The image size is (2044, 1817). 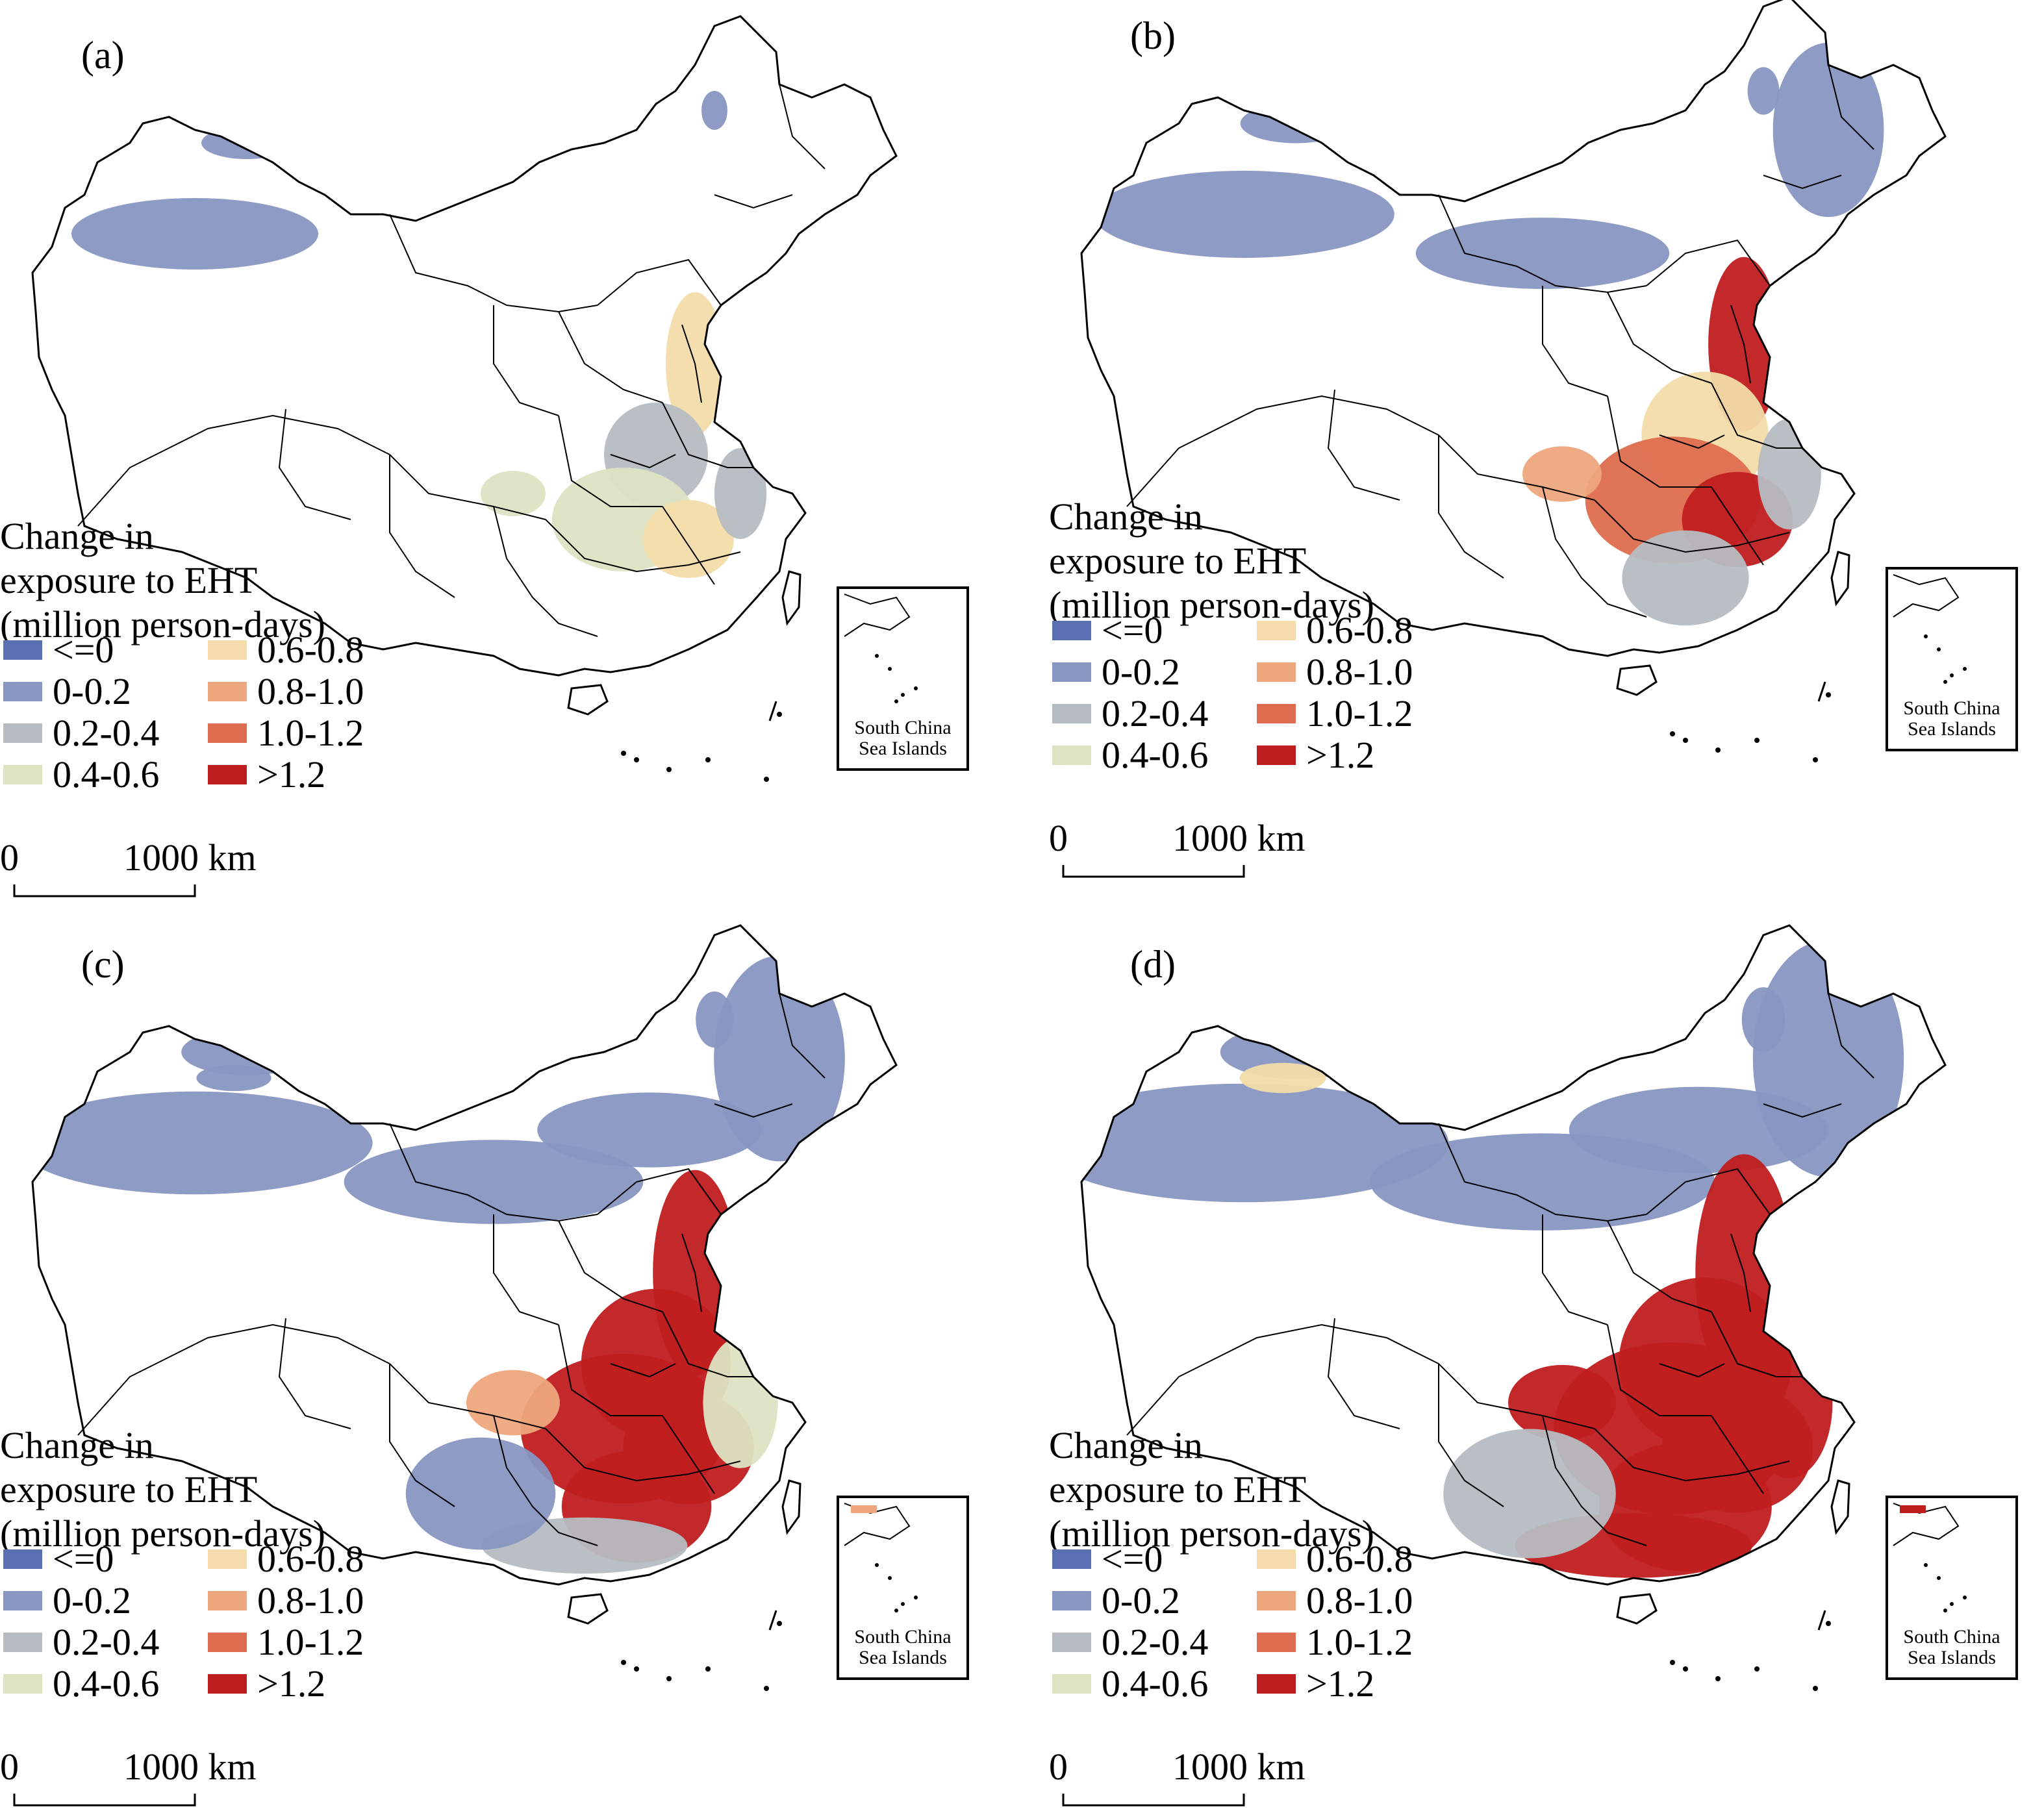 What do you see at coordinates (1211, 1533) in the screenshot?
I see `legend-title-line: (million person-days)` at bounding box center [1211, 1533].